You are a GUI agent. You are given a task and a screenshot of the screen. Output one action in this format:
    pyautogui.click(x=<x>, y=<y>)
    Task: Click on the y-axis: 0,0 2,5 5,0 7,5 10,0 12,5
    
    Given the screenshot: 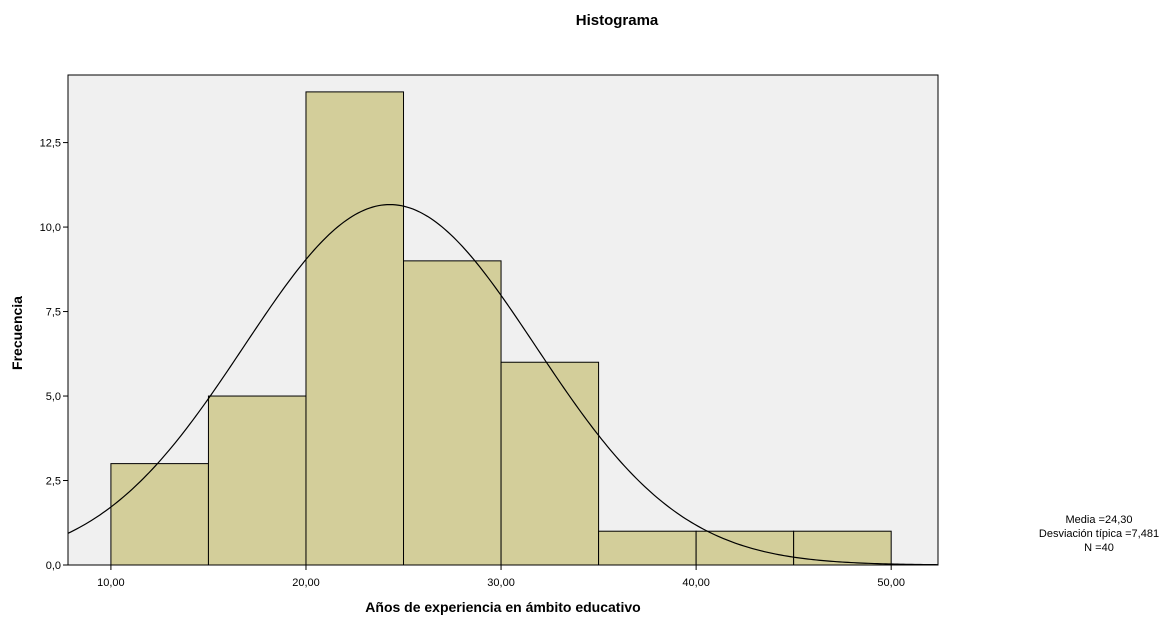 What is the action you would take?
    pyautogui.click(x=54, y=355)
    